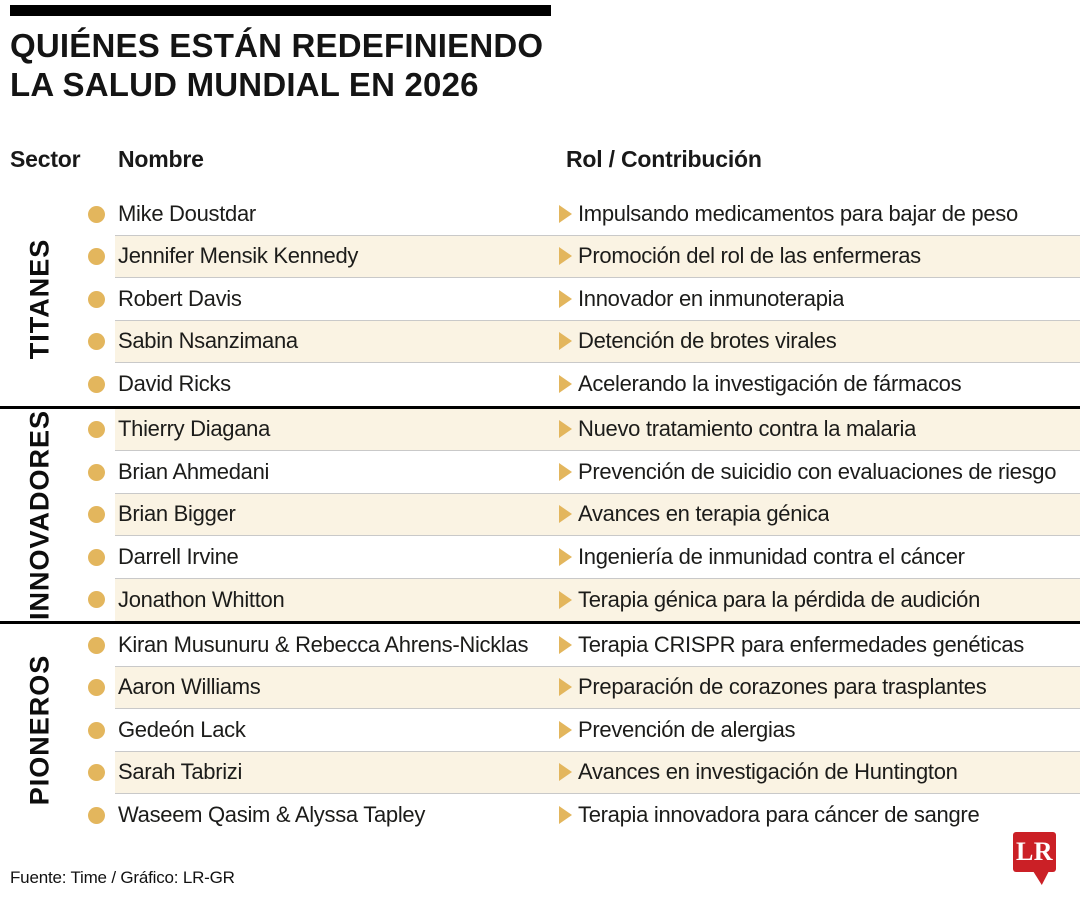  Describe the element at coordinates (122, 877) in the screenshot. I see `source-credit: Fuente: Time / Gráfico: LR-GR` at that location.